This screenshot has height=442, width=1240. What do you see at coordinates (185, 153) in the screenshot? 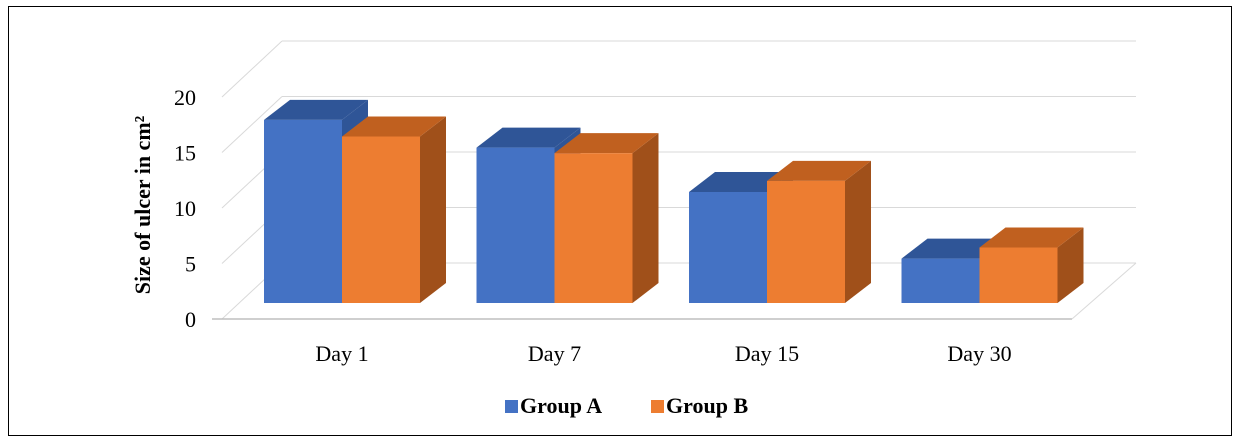
I see `y-tick-label: 15` at bounding box center [185, 153].